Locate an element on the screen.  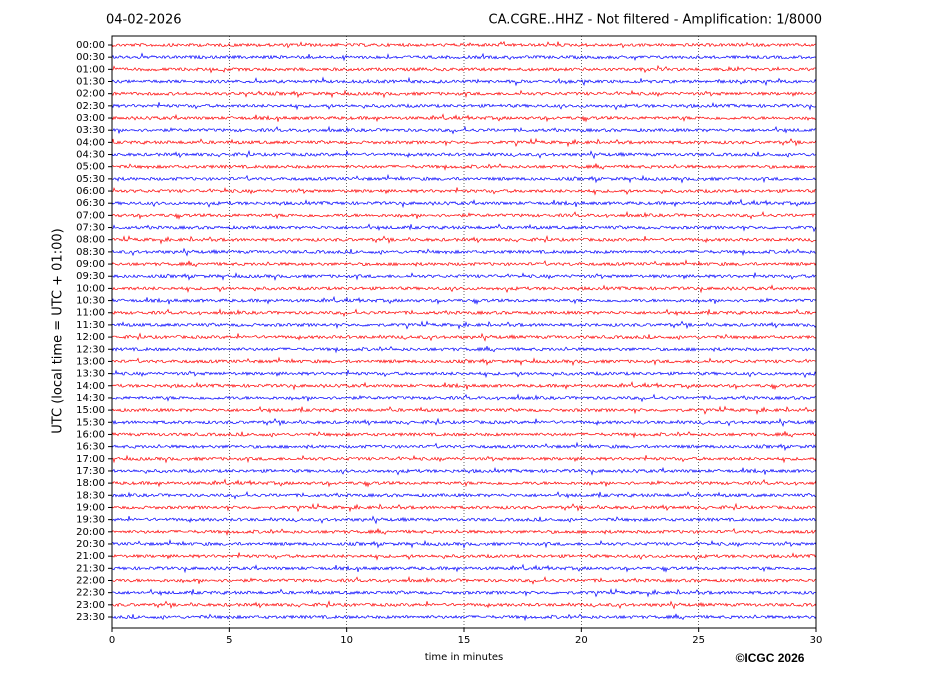
y-tick-label: 09:30 is located at coordinates (90, 276).